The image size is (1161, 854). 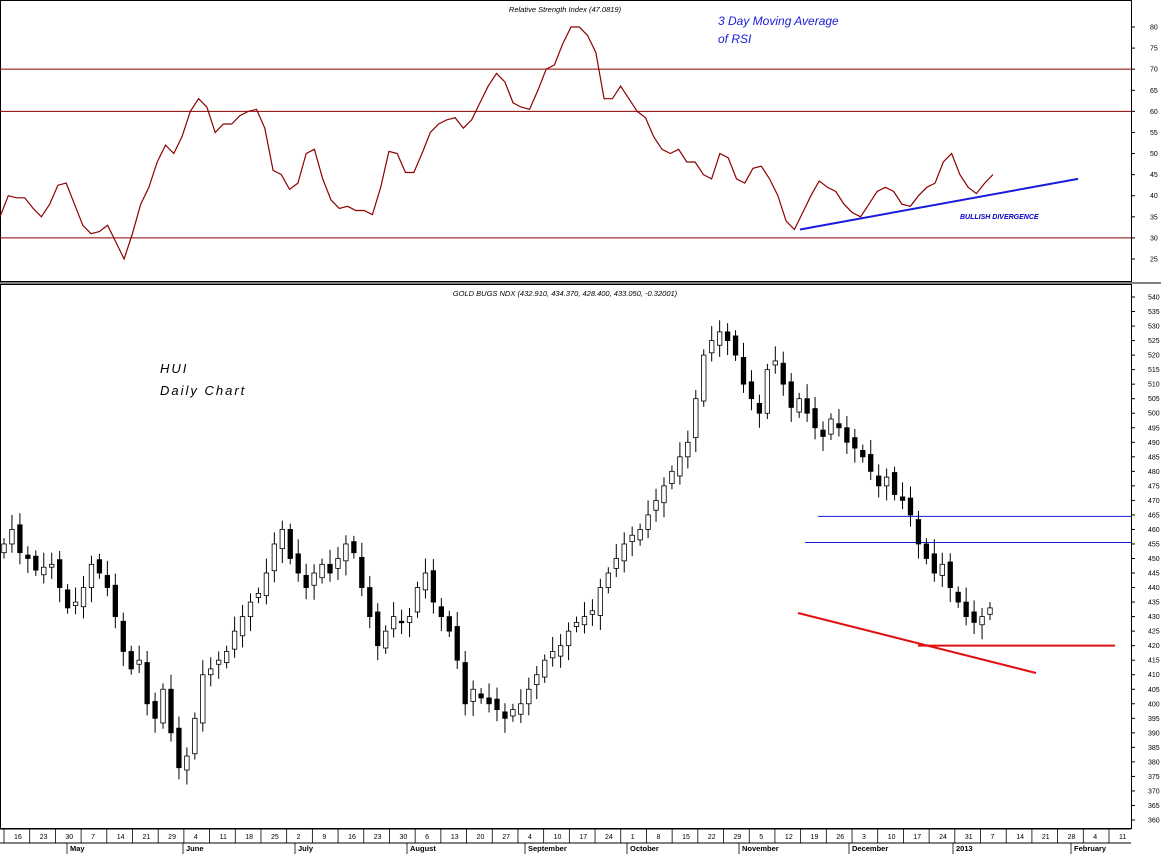 I want to click on x-tick-label: 25, so click(x=275, y=837).